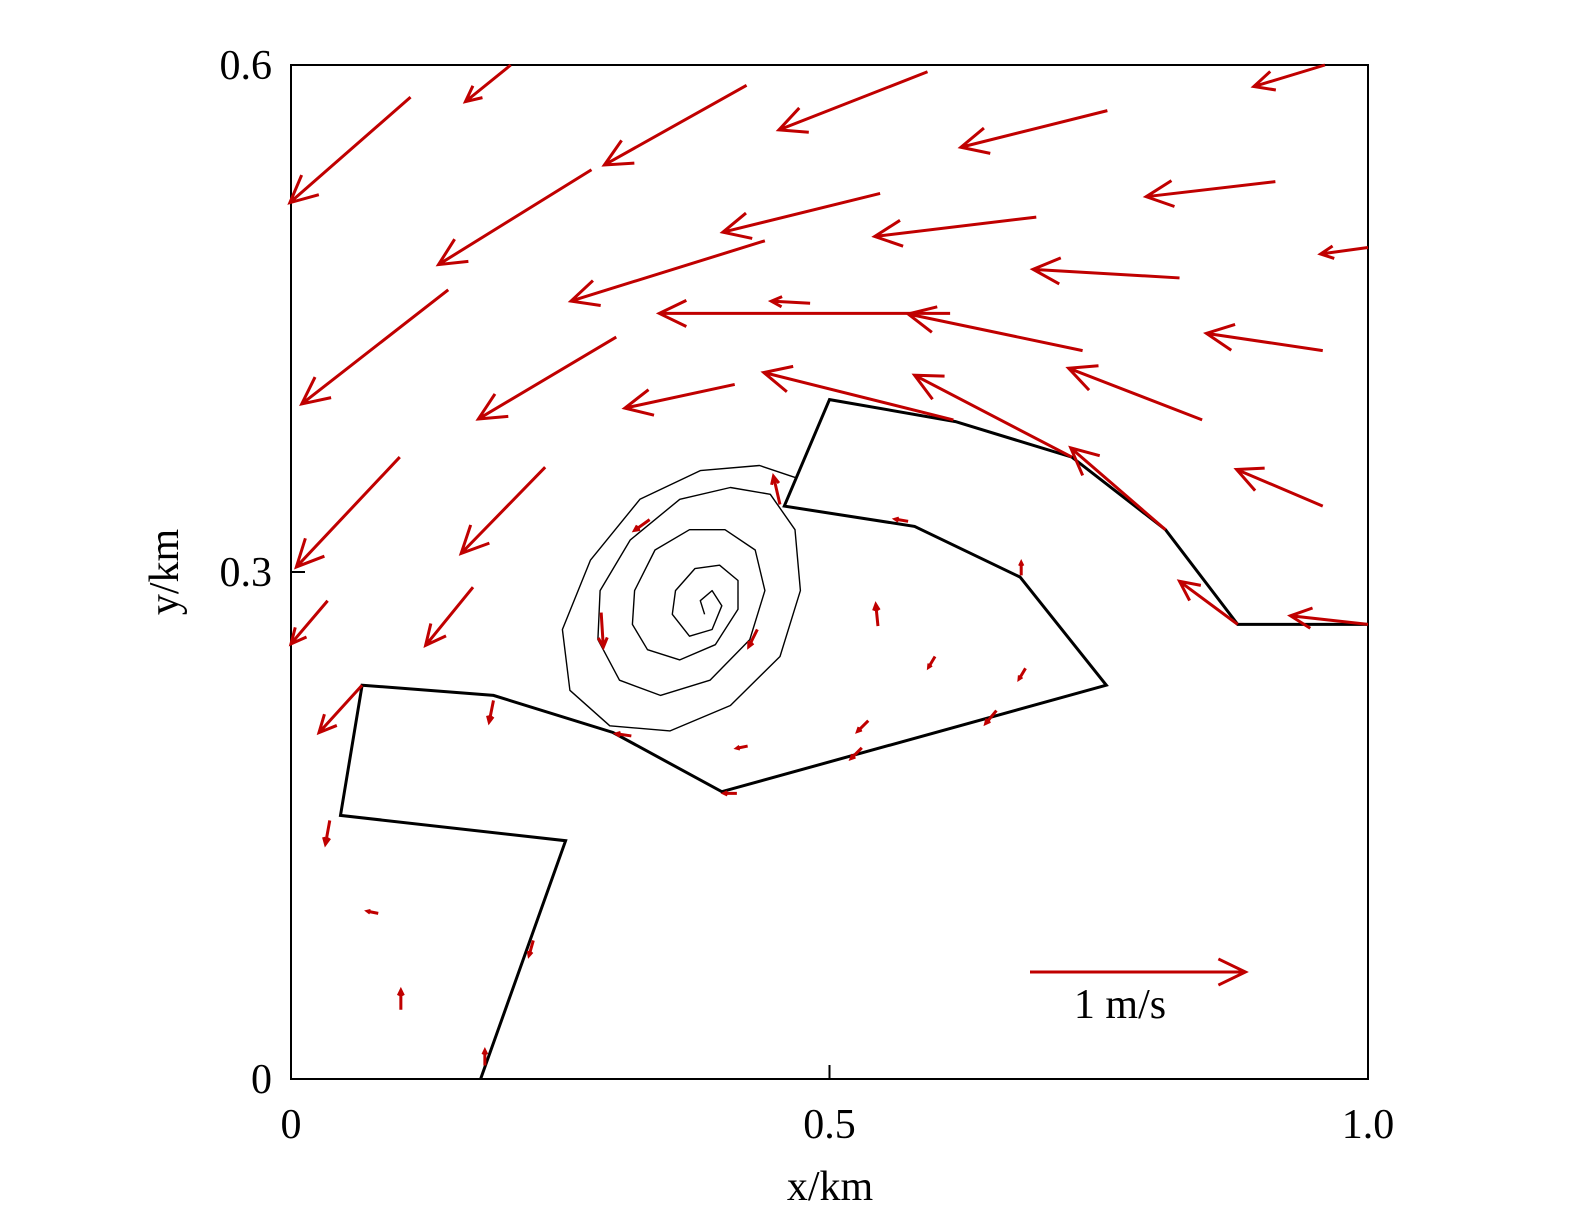 This screenshot has width=1575, height=1226. I want to click on key-label: 1 m/s, so click(1120, 1005).